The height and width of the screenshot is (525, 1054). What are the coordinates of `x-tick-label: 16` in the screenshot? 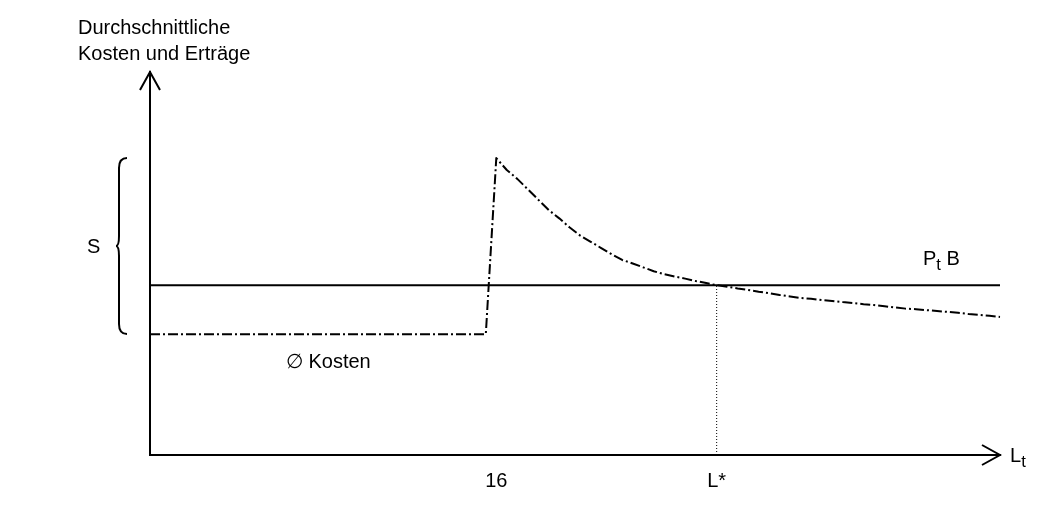 It's located at (496, 479).